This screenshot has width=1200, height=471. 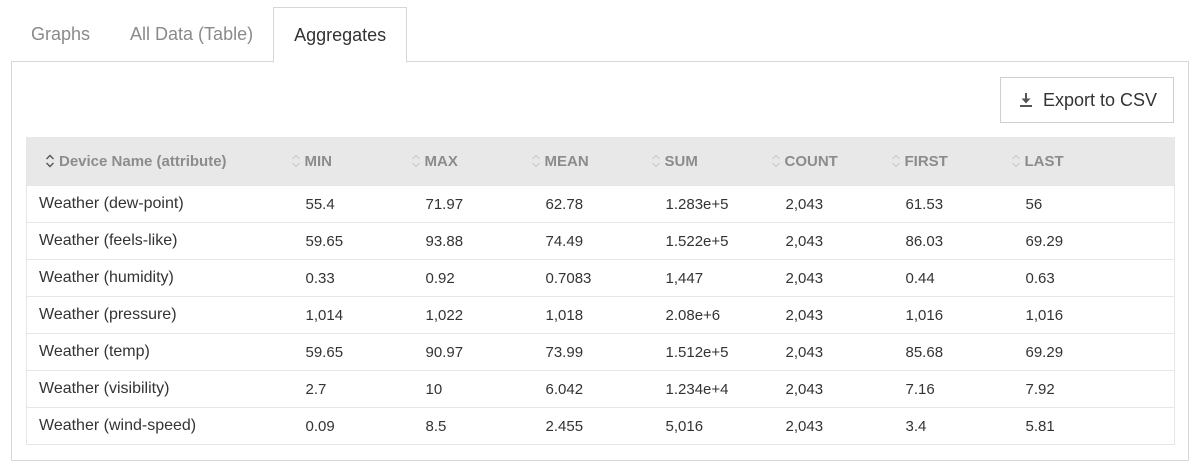 I want to click on table-cell-sum: 1.283e+5, so click(x=725, y=204).